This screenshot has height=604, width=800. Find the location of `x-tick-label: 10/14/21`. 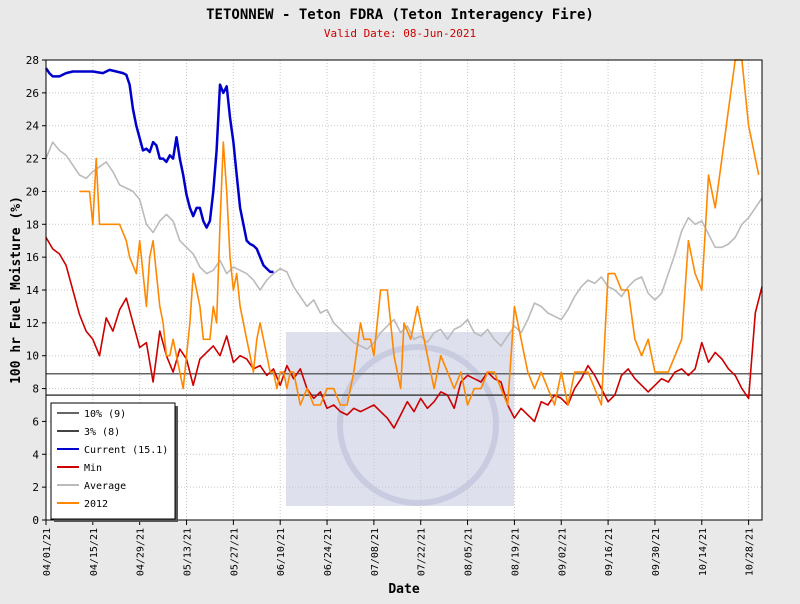

x-tick-label: 10/14/21 is located at coordinates (703, 552).